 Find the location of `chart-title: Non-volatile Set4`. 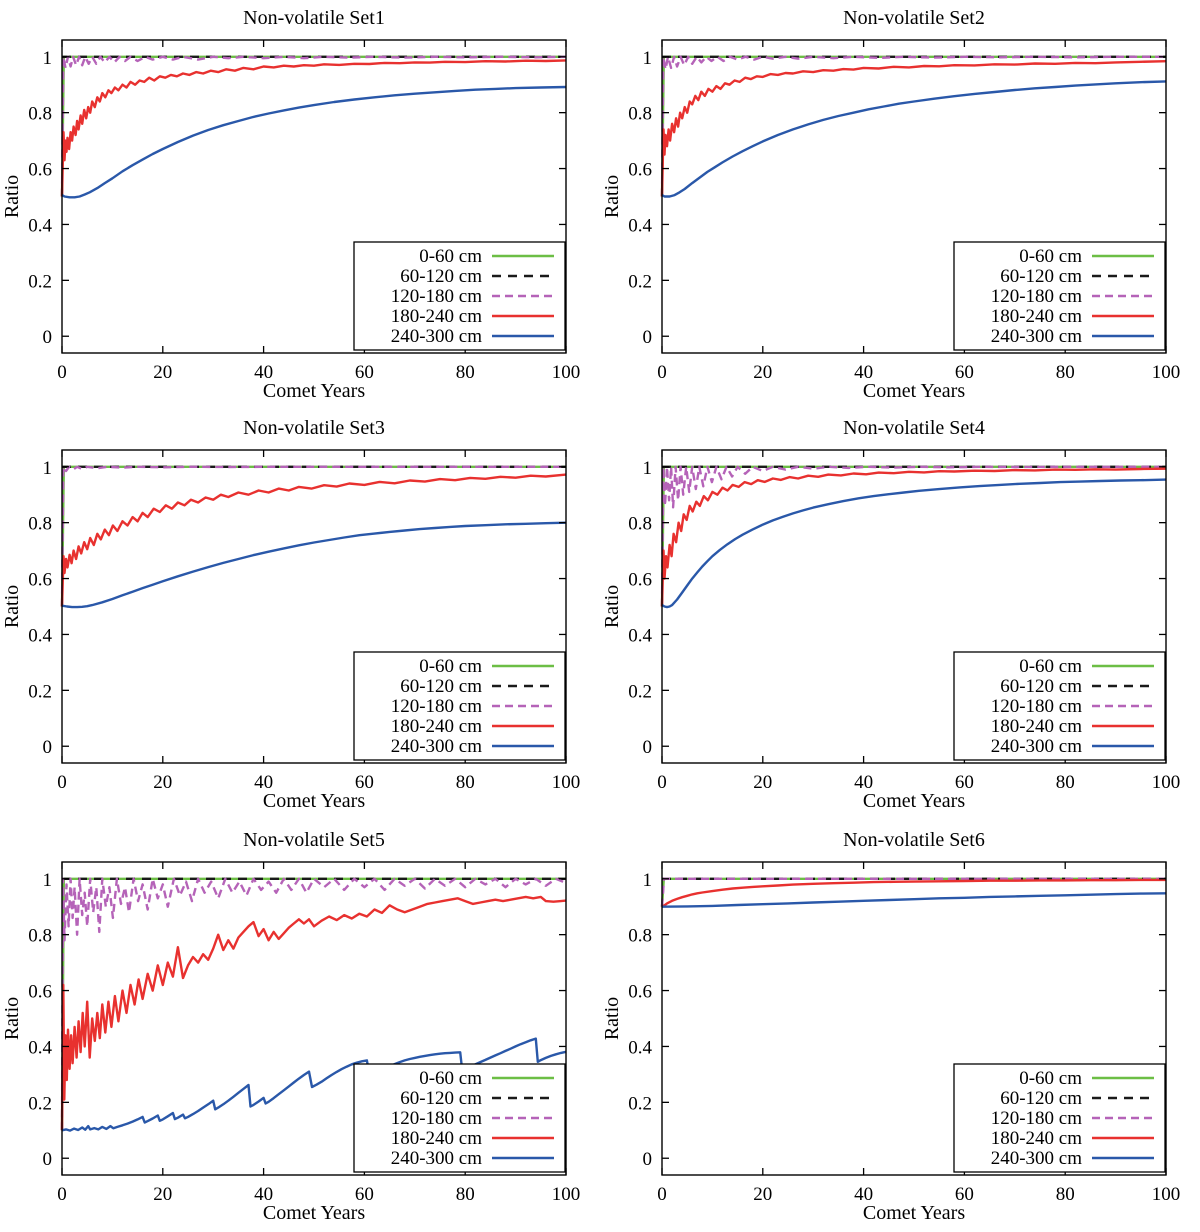

chart-title: Non-volatile Set4 is located at coordinates (914, 428).